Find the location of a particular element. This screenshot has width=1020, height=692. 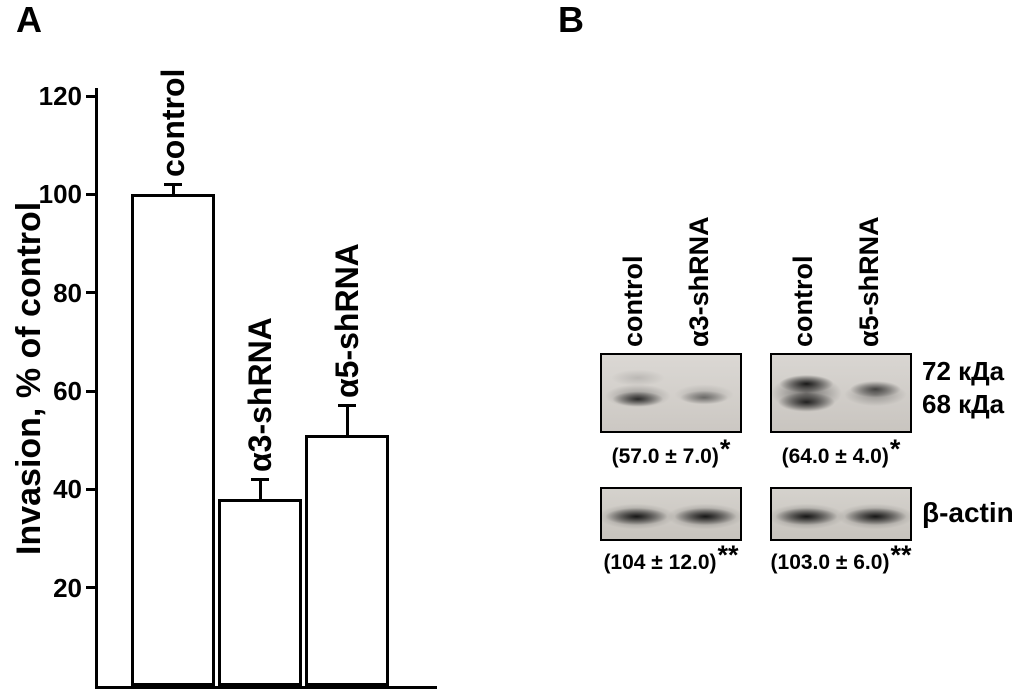

error-bar-5-shrna is located at coordinates (347, 420).